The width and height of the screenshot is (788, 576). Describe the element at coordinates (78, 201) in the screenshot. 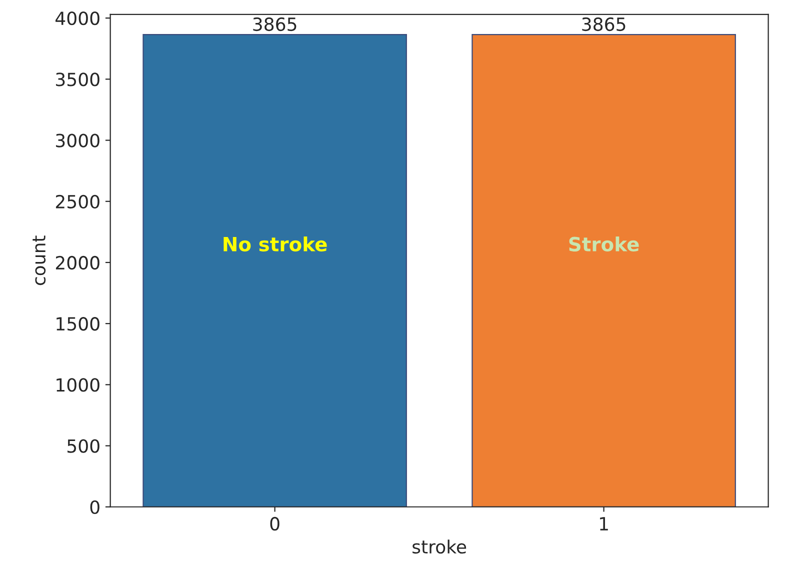

I see `y-tick-label: 2500` at that location.